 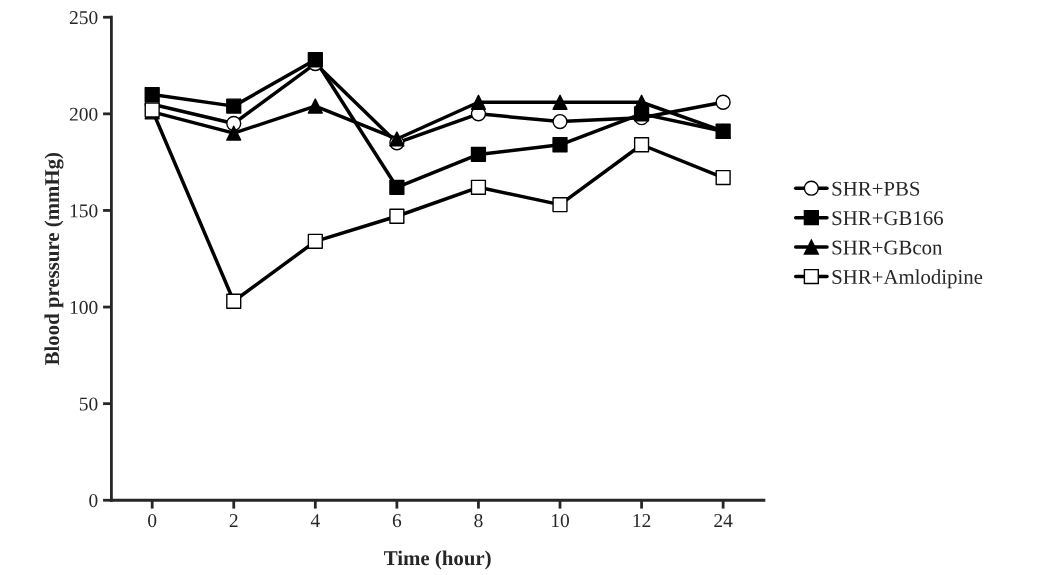 I want to click on x-tick-label: 0, so click(x=152, y=521).